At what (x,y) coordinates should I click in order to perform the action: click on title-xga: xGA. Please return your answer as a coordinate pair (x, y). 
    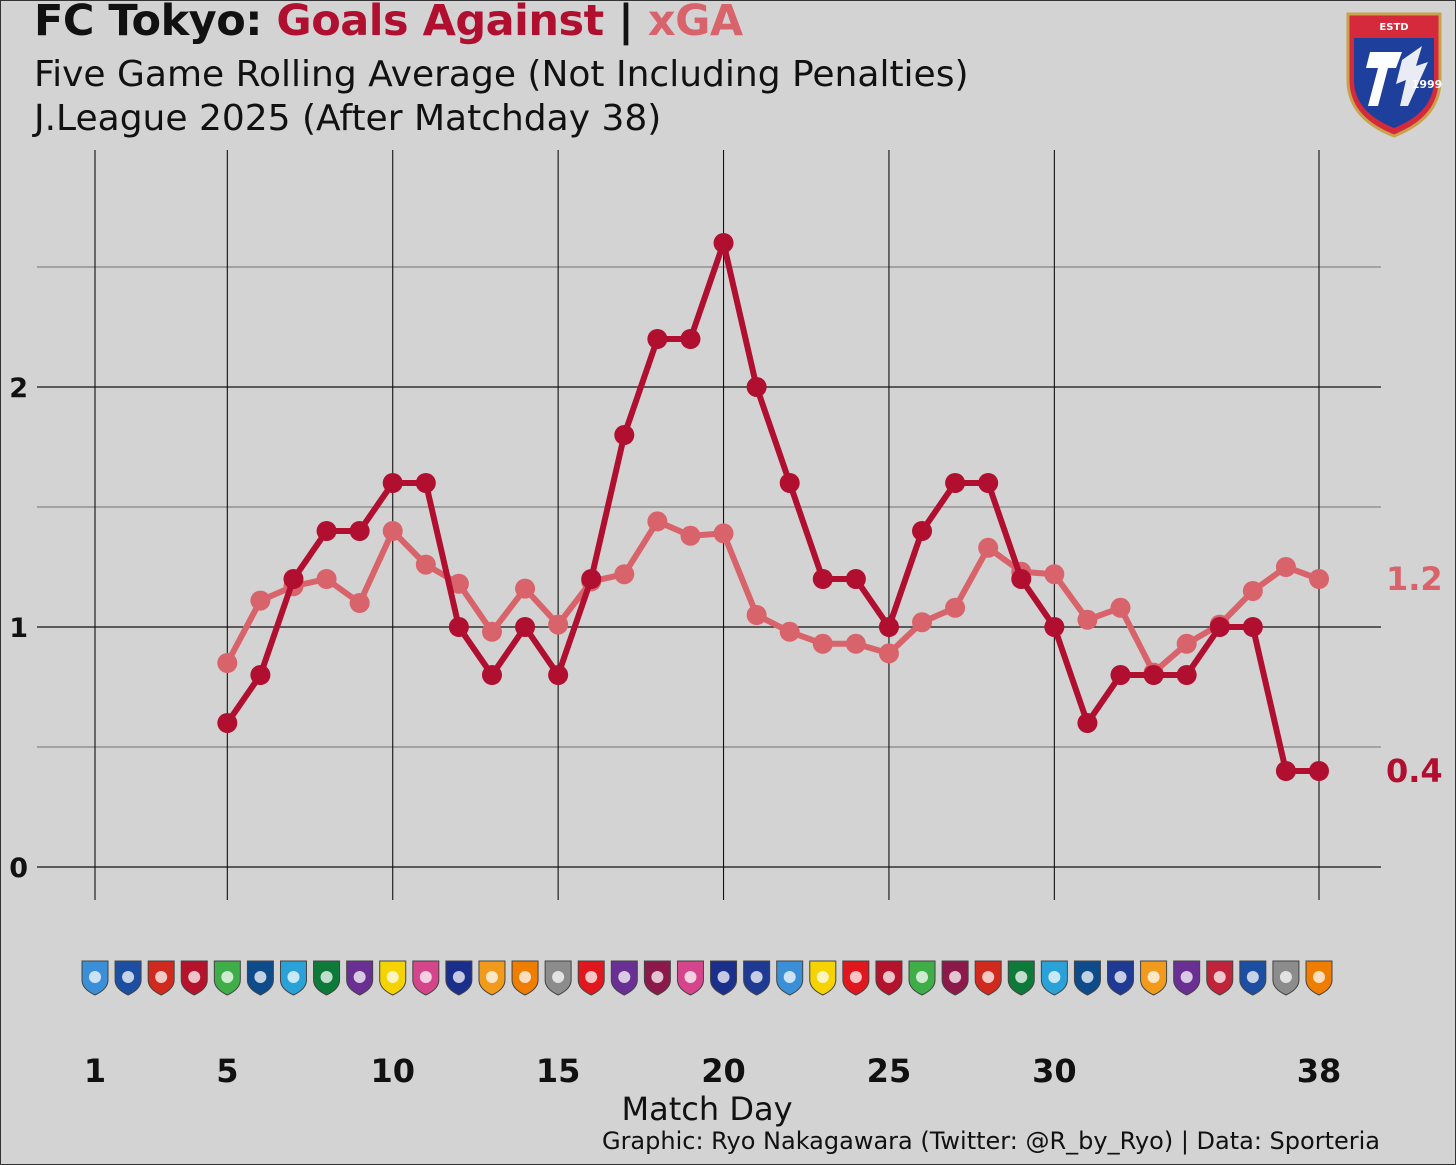
    Looking at the image, I should click on (695, 23).